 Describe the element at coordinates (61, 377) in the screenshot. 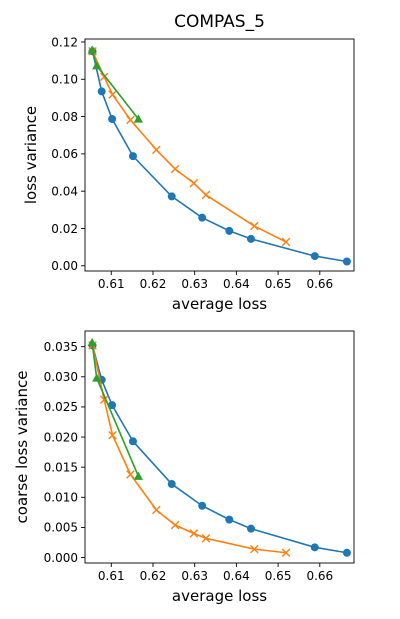

I see `y-tick-label: 0.030` at that location.